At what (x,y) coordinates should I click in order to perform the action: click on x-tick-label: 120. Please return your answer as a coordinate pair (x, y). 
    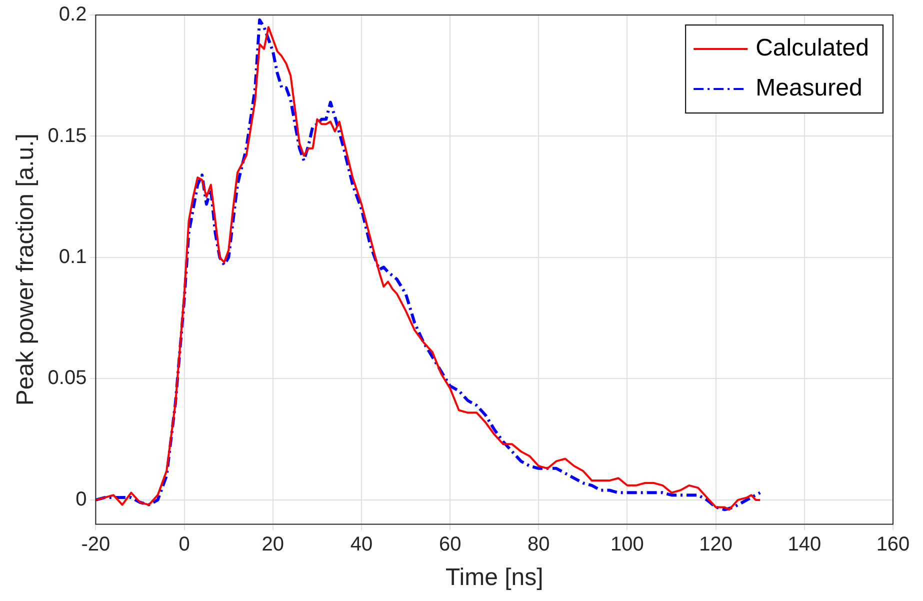
    Looking at the image, I should click on (716, 545).